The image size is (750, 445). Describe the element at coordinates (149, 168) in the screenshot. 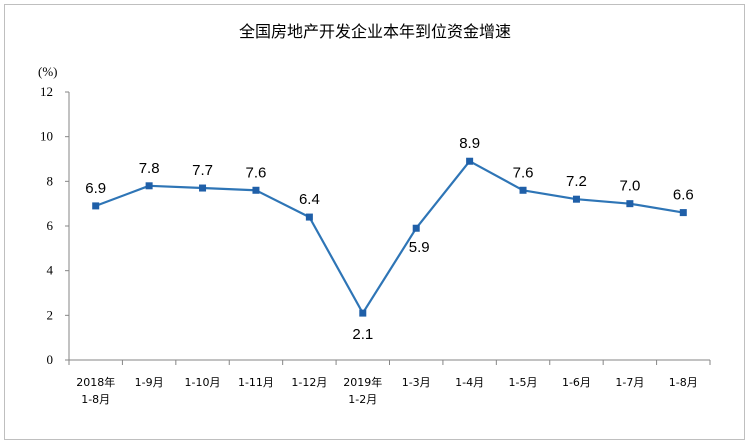

I see `data-label: 7.8` at that location.